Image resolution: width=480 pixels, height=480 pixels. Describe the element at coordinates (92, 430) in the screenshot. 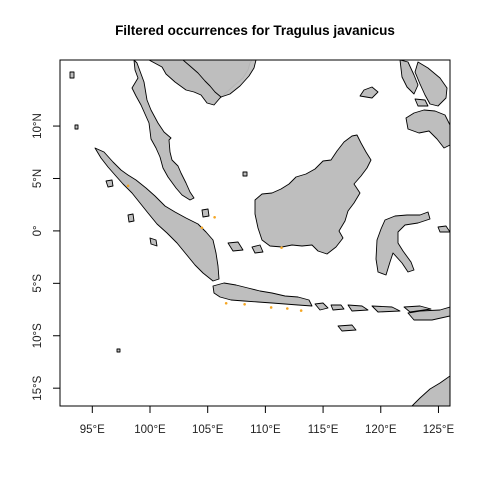

I see `x-tick-label: 95°E` at that location.